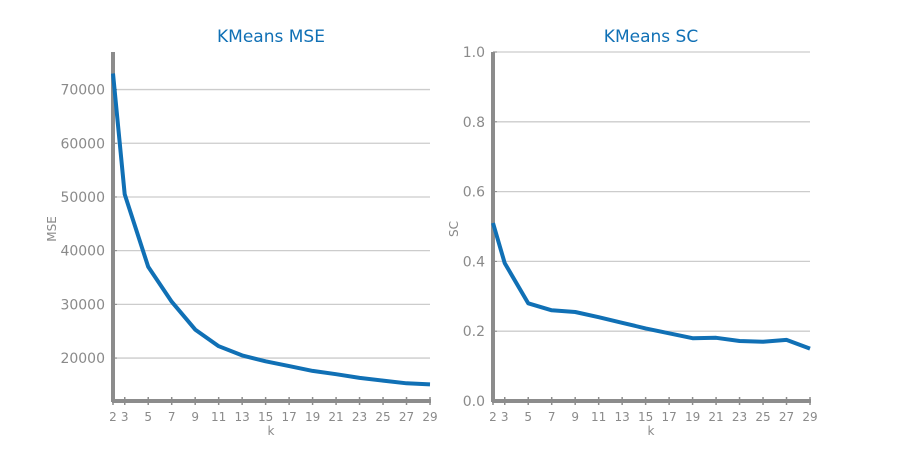  What do you see at coordinates (82, 198) in the screenshot?
I see `y-tick-label: 50000` at bounding box center [82, 198].